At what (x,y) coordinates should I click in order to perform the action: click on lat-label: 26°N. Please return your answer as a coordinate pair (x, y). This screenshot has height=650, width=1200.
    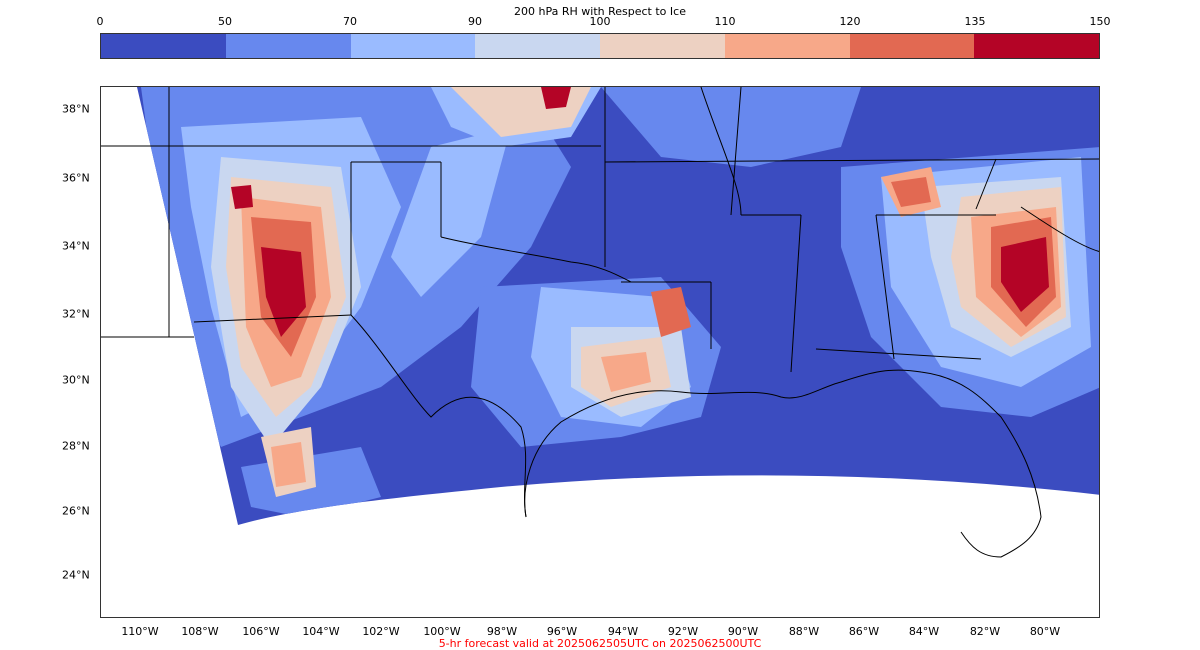
    Looking at the image, I should click on (76, 511).